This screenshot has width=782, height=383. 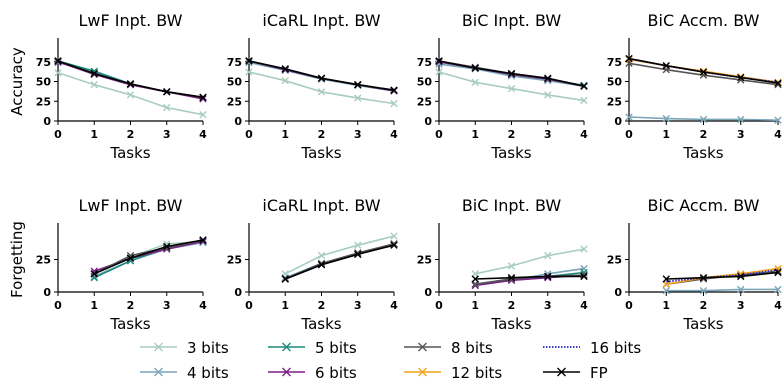 What do you see at coordinates (512, 205) in the screenshot?
I see `panel-title: BiC Inpt. BW` at bounding box center [512, 205].